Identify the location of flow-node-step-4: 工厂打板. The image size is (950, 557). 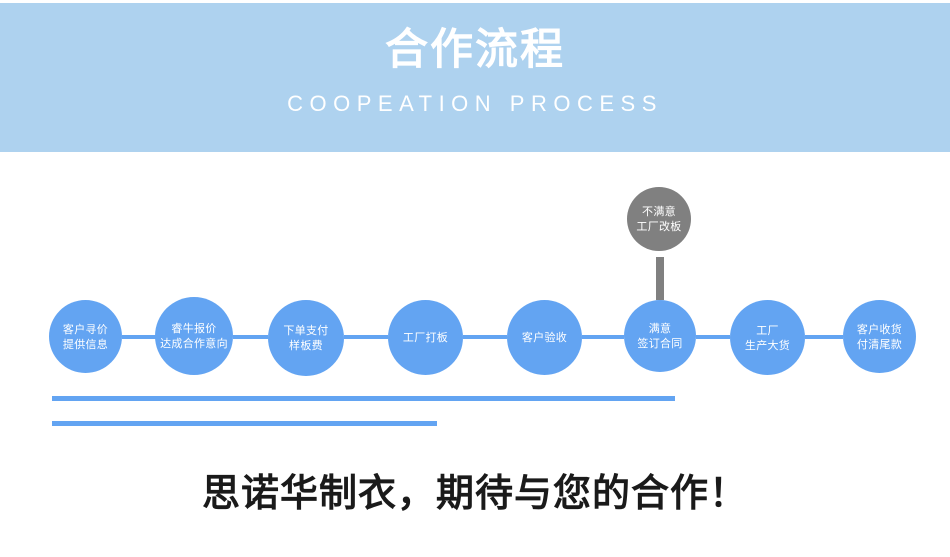
(425, 337).